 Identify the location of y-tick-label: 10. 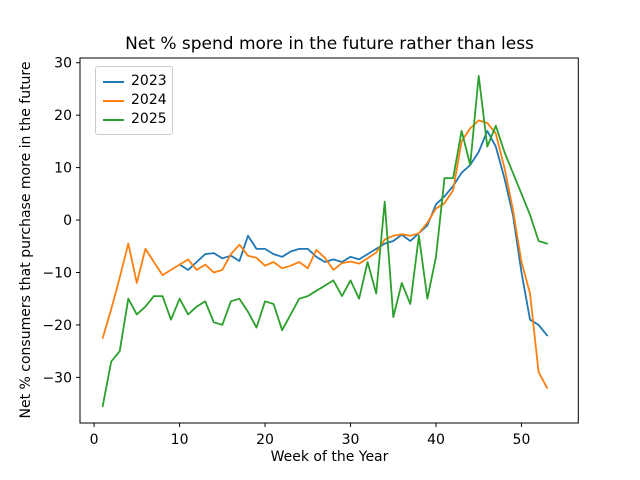
(63, 169).